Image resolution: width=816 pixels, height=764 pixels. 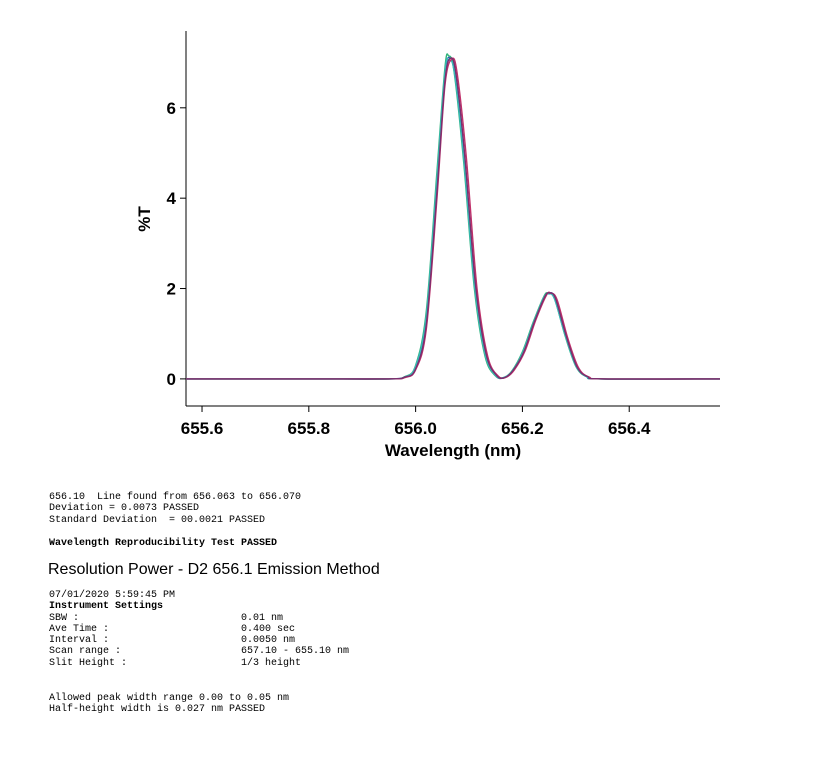 I want to click on y-axis-title: %T, so click(x=144, y=219).